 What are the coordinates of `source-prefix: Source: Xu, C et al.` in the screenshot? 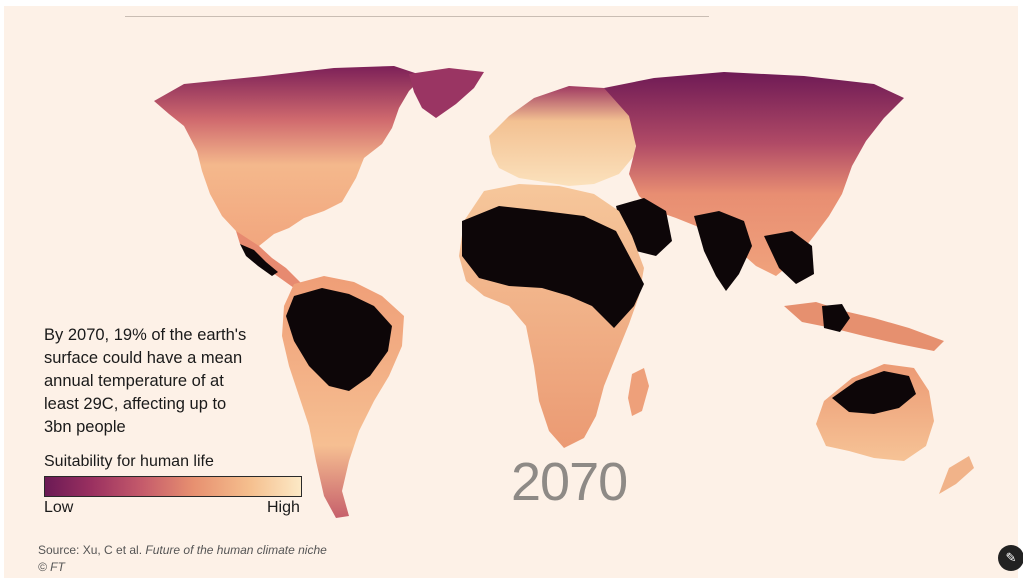 It's located at (92, 550).